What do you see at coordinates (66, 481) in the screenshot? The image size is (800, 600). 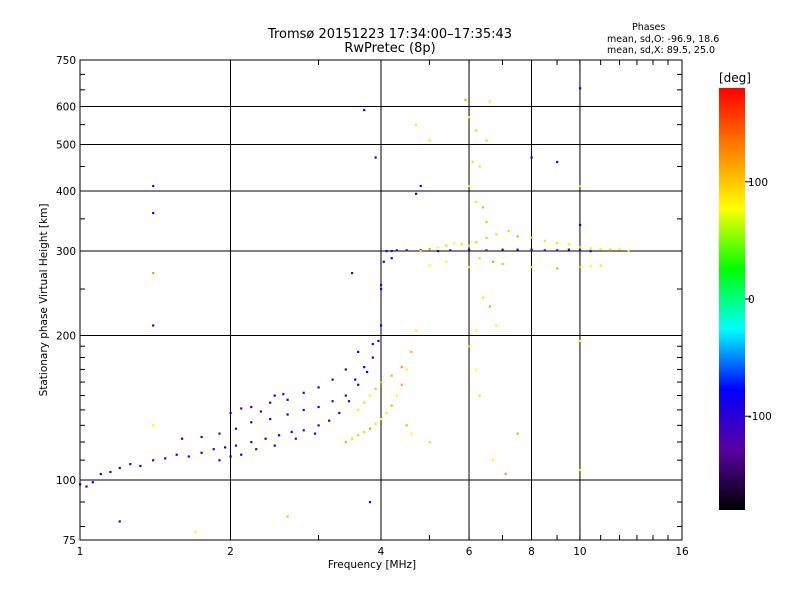 I see `y-tick-label: 100` at bounding box center [66, 481].